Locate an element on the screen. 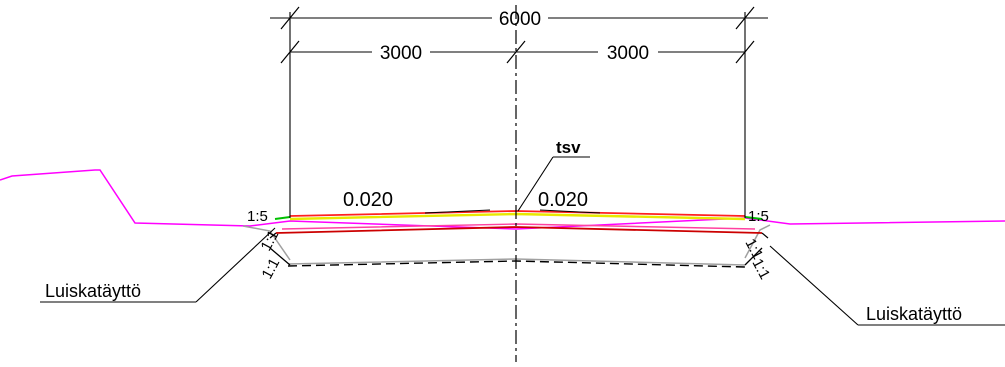 The height and width of the screenshot is (367, 1005). left-shoulder-line is located at coordinates (282, 218).